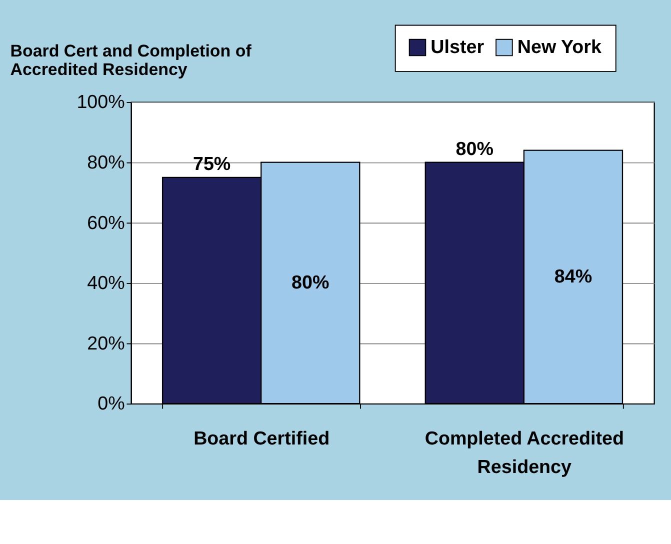  What do you see at coordinates (106, 161) in the screenshot?
I see `y-tick-label: 80%` at bounding box center [106, 161].